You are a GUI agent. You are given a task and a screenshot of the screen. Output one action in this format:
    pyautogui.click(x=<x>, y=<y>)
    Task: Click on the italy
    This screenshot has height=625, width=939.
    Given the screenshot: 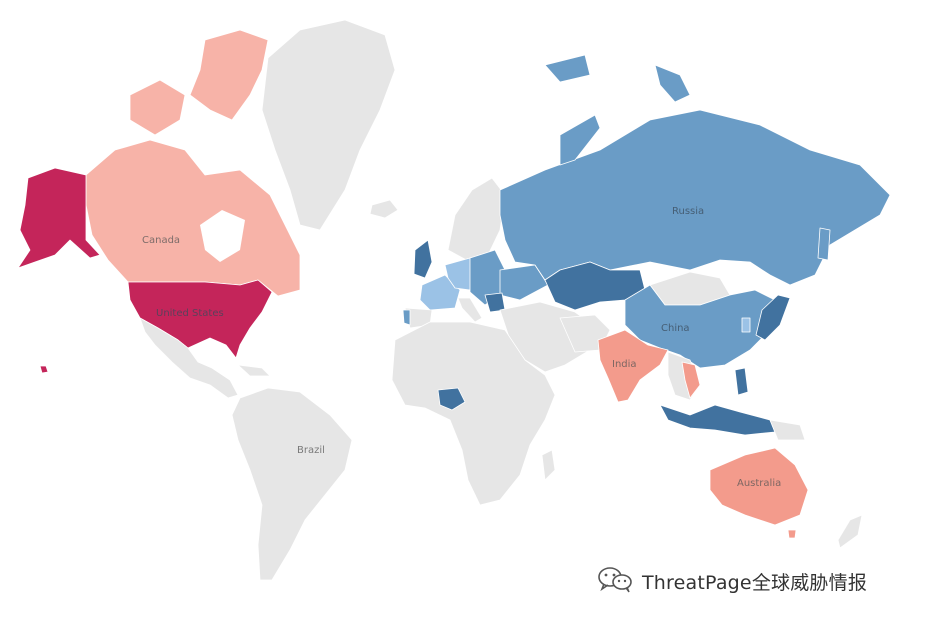 What is the action you would take?
    pyautogui.click(x=470, y=310)
    